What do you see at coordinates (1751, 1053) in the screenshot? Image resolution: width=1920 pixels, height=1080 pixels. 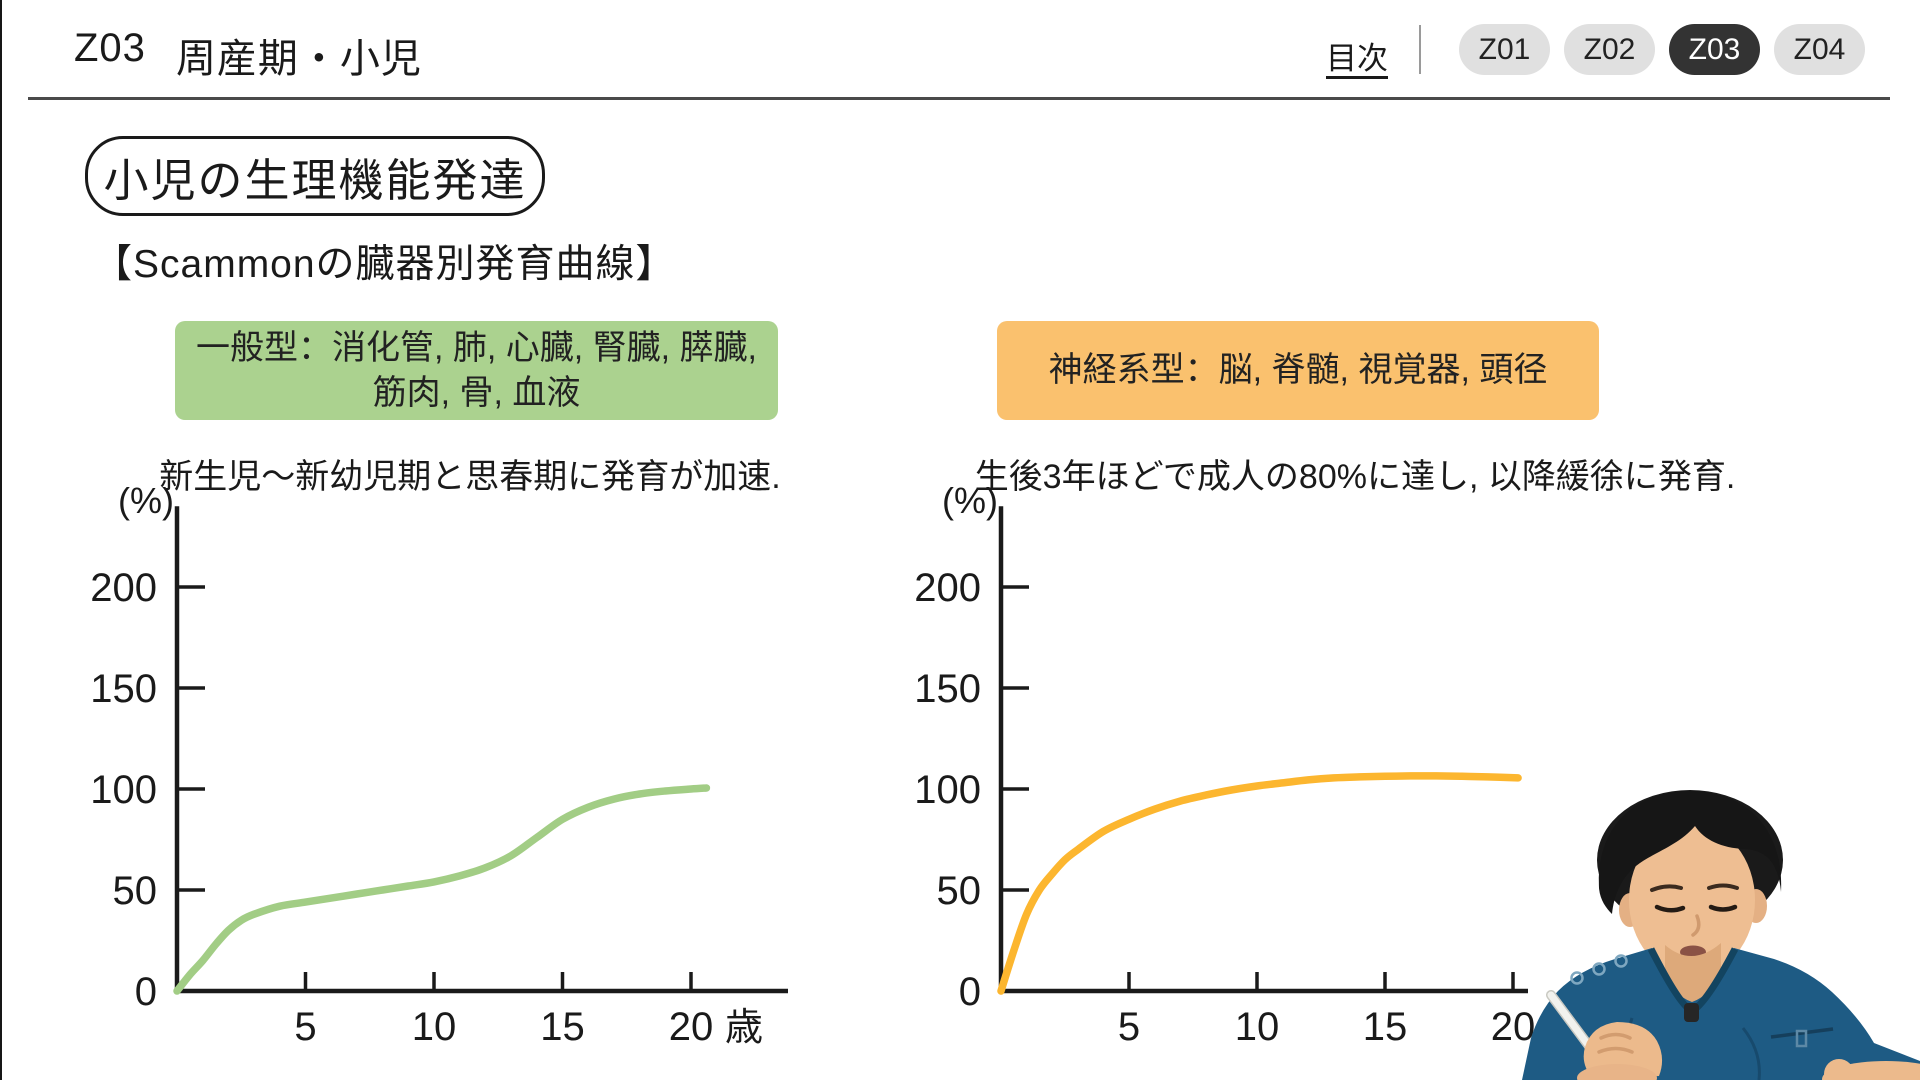 I see `scrub-wrinkle` at bounding box center [1751, 1053].